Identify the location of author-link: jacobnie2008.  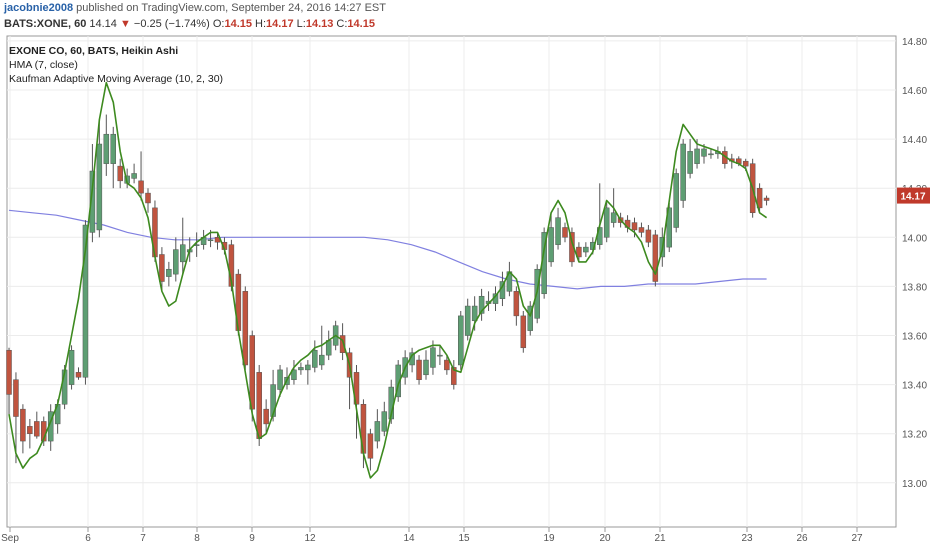
(39, 8).